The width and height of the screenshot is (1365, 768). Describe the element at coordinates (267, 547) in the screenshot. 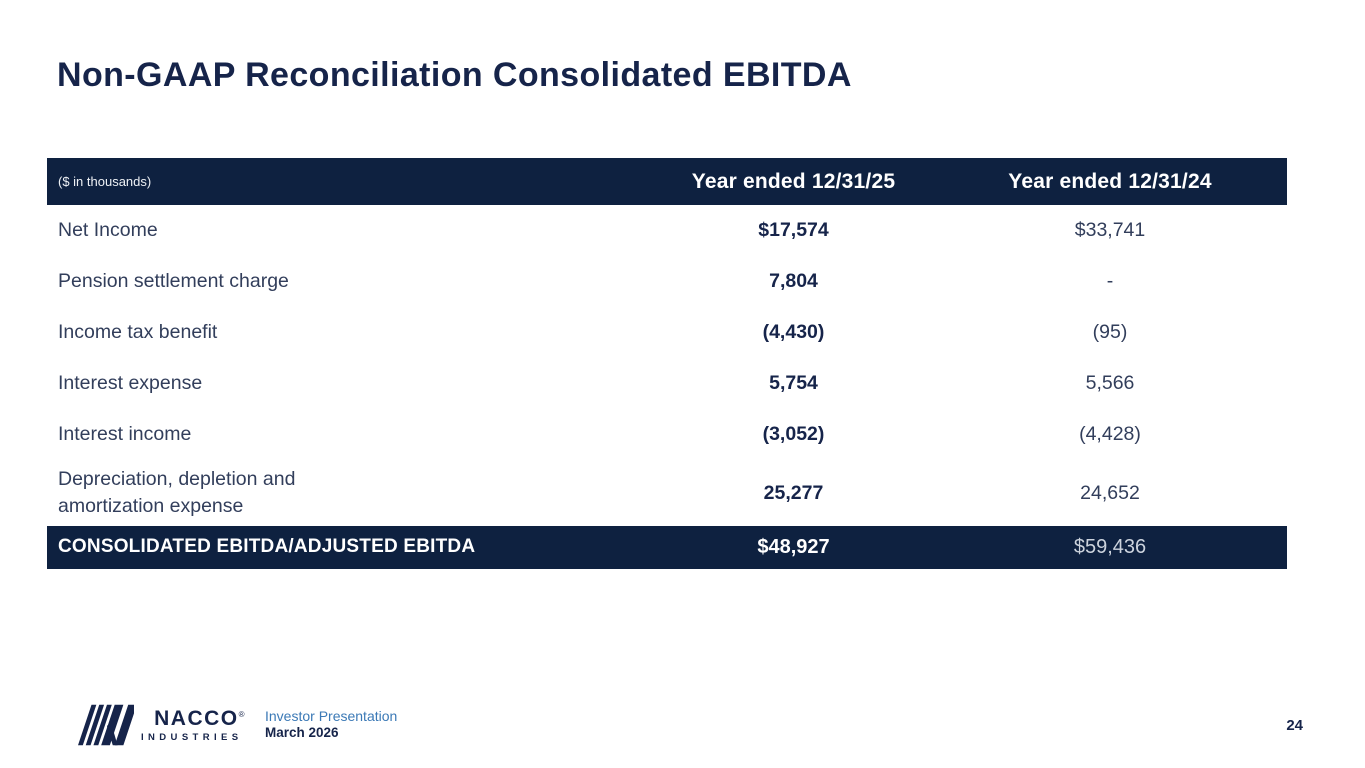

I see `total-row-label: CONSOLIDATED EBITDA/ADJUSTED EBITDA` at that location.